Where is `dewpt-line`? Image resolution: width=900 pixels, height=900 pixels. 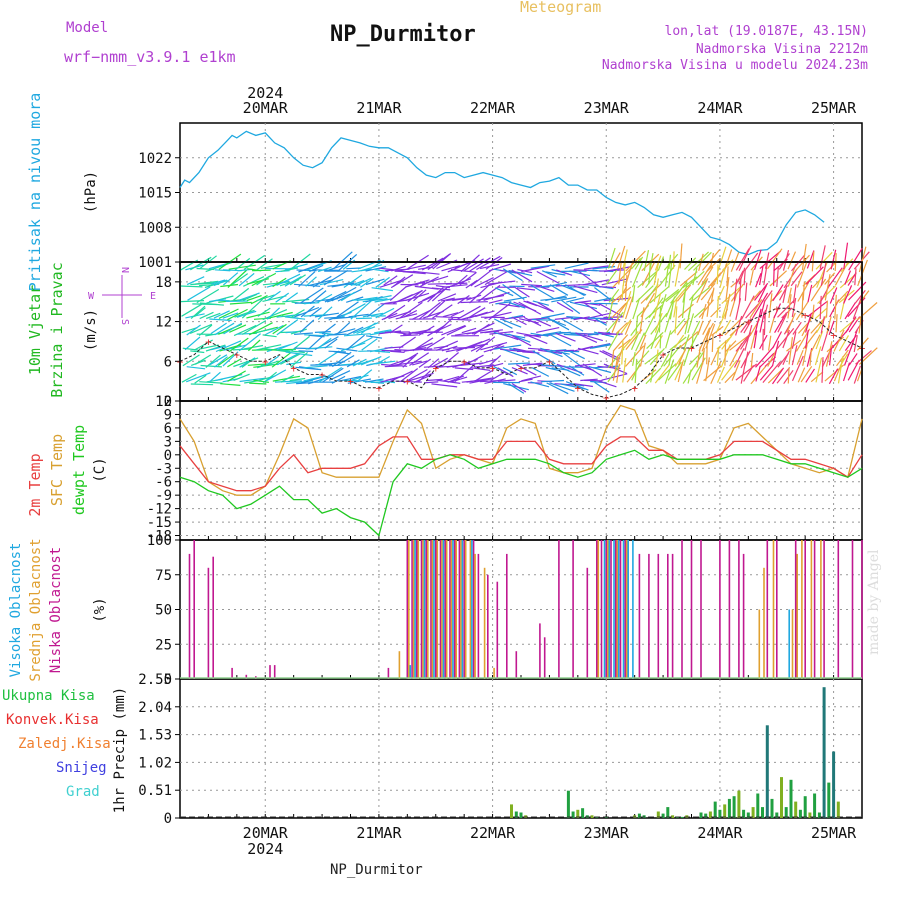 dewpt-line is located at coordinates (521, 493).